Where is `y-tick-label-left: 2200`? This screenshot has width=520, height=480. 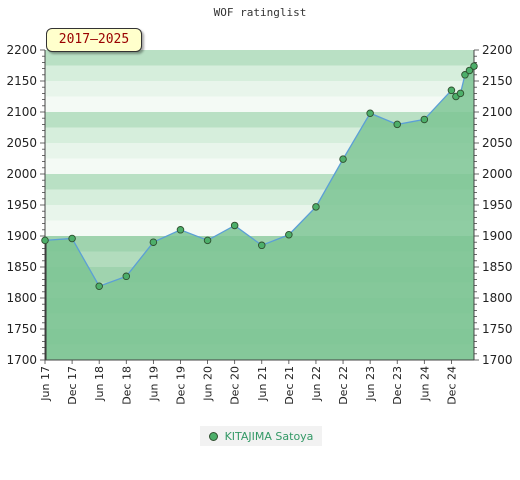
y-tick-label-left: 2200 is located at coordinates (21, 50).